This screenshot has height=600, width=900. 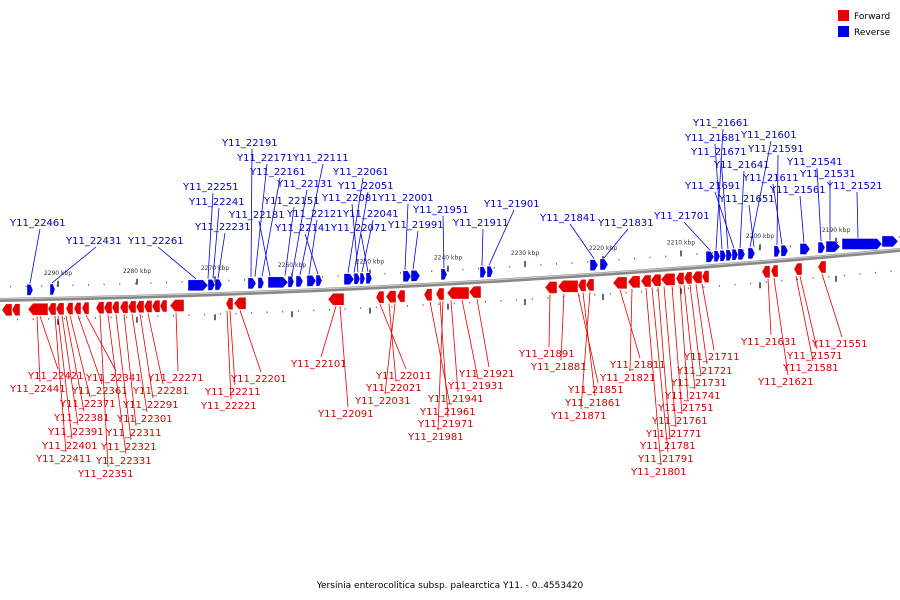 What do you see at coordinates (814, 162) in the screenshot?
I see `reverse-gene-label: Y11_21541` at bounding box center [814, 162].